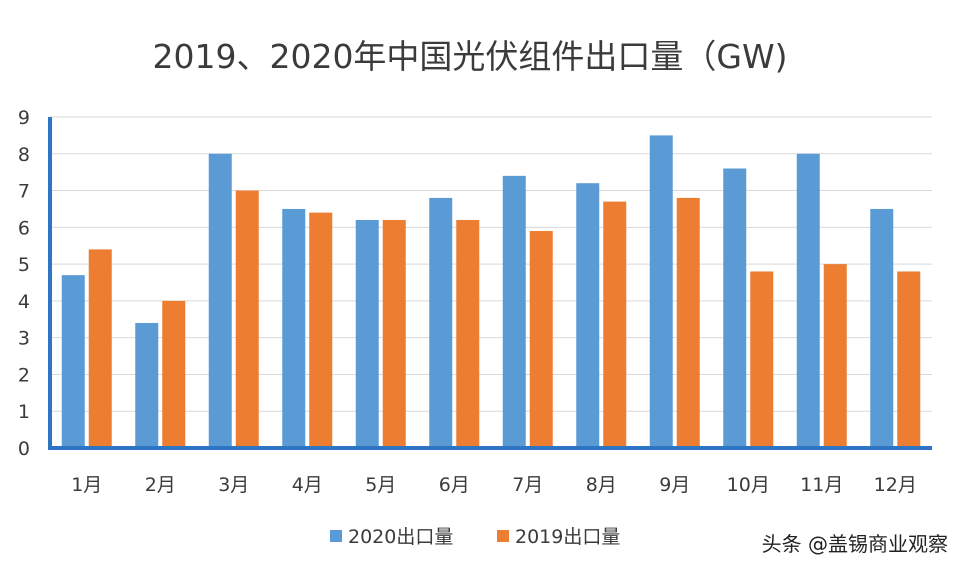 This screenshot has height=576, width=960. What do you see at coordinates (494, 485) in the screenshot?
I see `x-axis-ticks: 1月 2月 3月 4月 5月 6月 7月 8月 9月 10月 11月 12月` at bounding box center [494, 485].